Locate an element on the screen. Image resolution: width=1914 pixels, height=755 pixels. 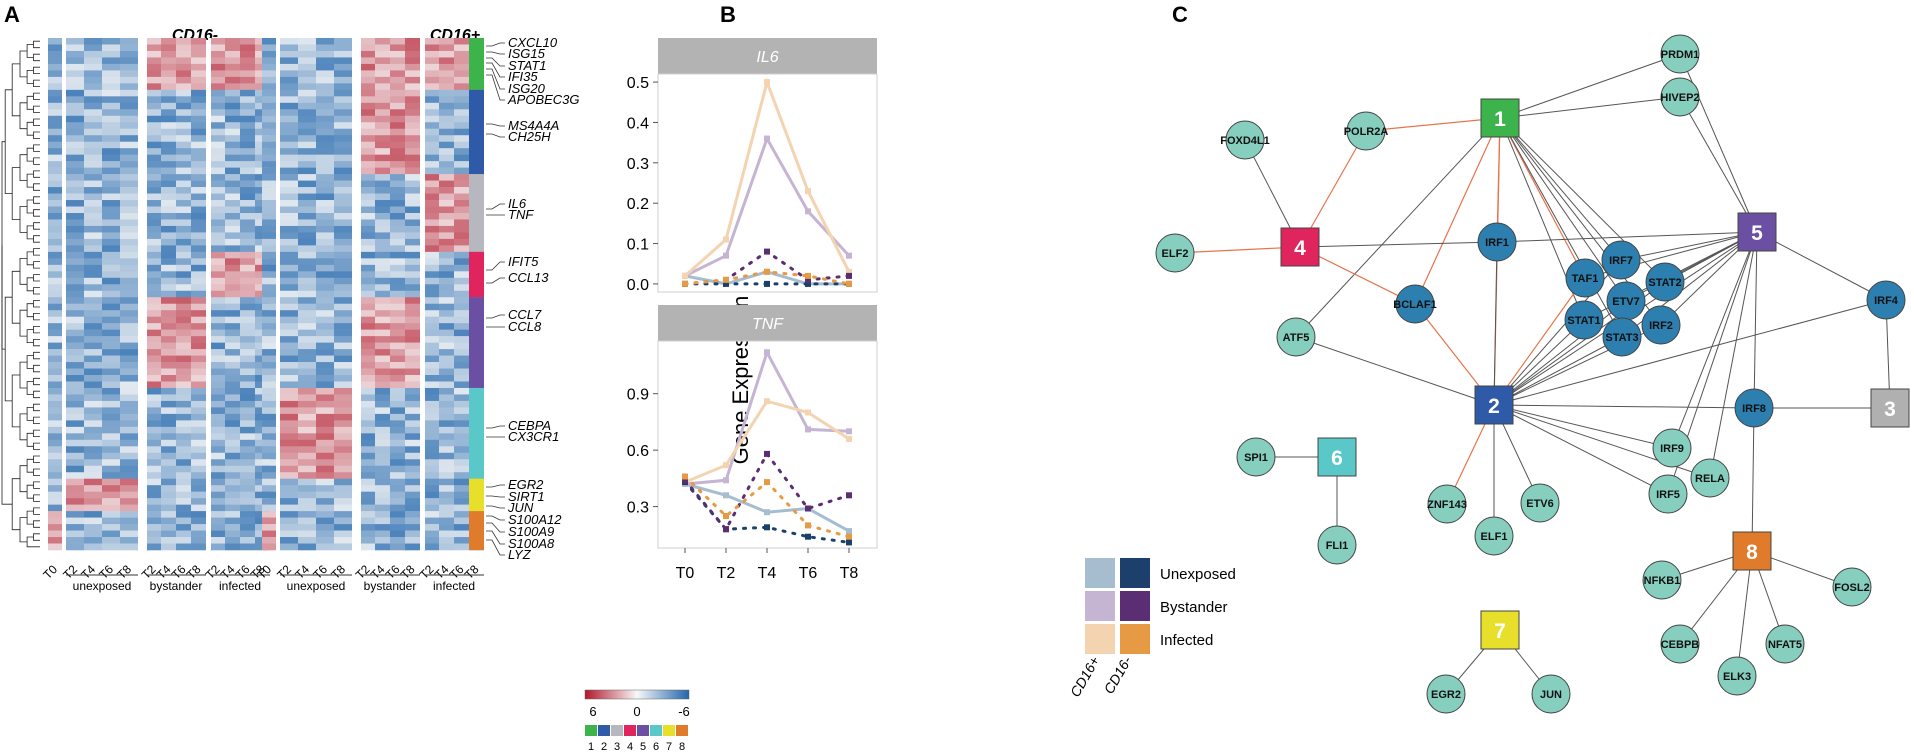
gene-connector is located at coordinates (495, 280).